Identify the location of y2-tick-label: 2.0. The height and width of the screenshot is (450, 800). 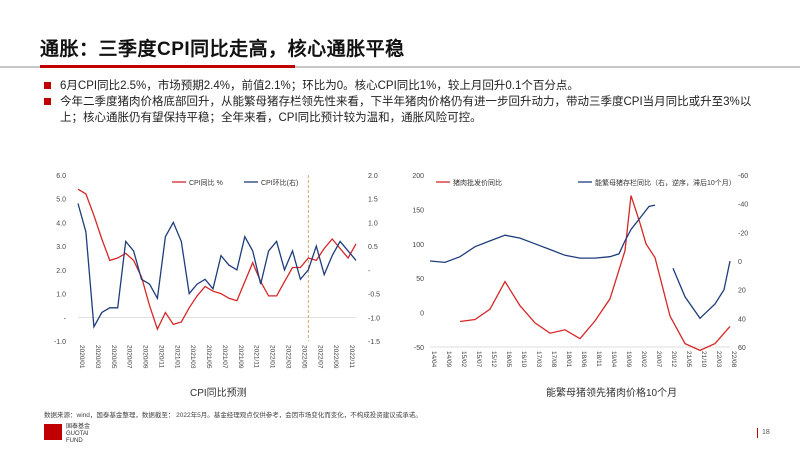
(373, 176).